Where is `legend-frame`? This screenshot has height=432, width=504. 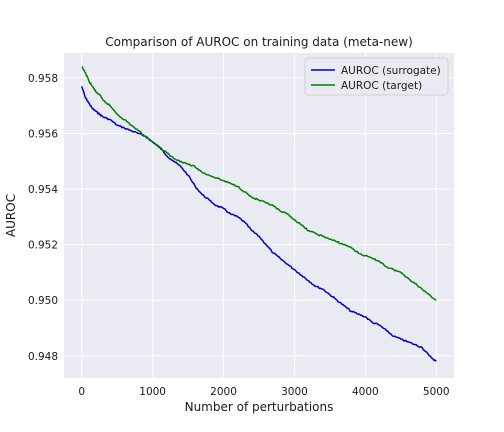 legend-frame is located at coordinates (376, 76).